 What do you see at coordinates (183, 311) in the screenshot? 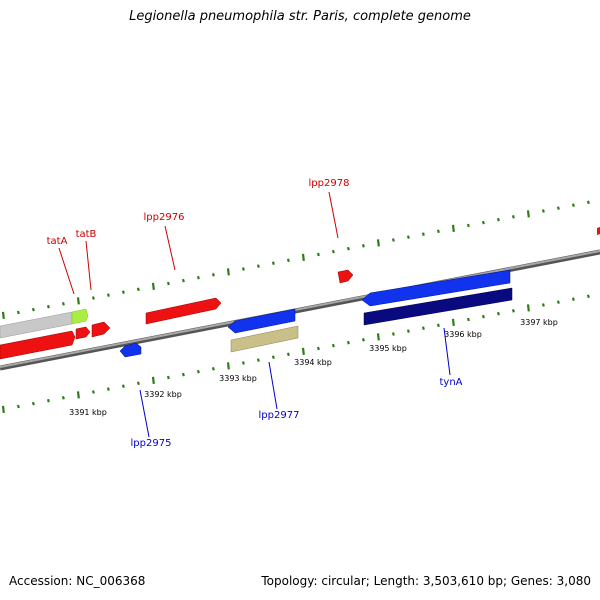
I see `gene-feature-lpp2976` at bounding box center [183, 311].